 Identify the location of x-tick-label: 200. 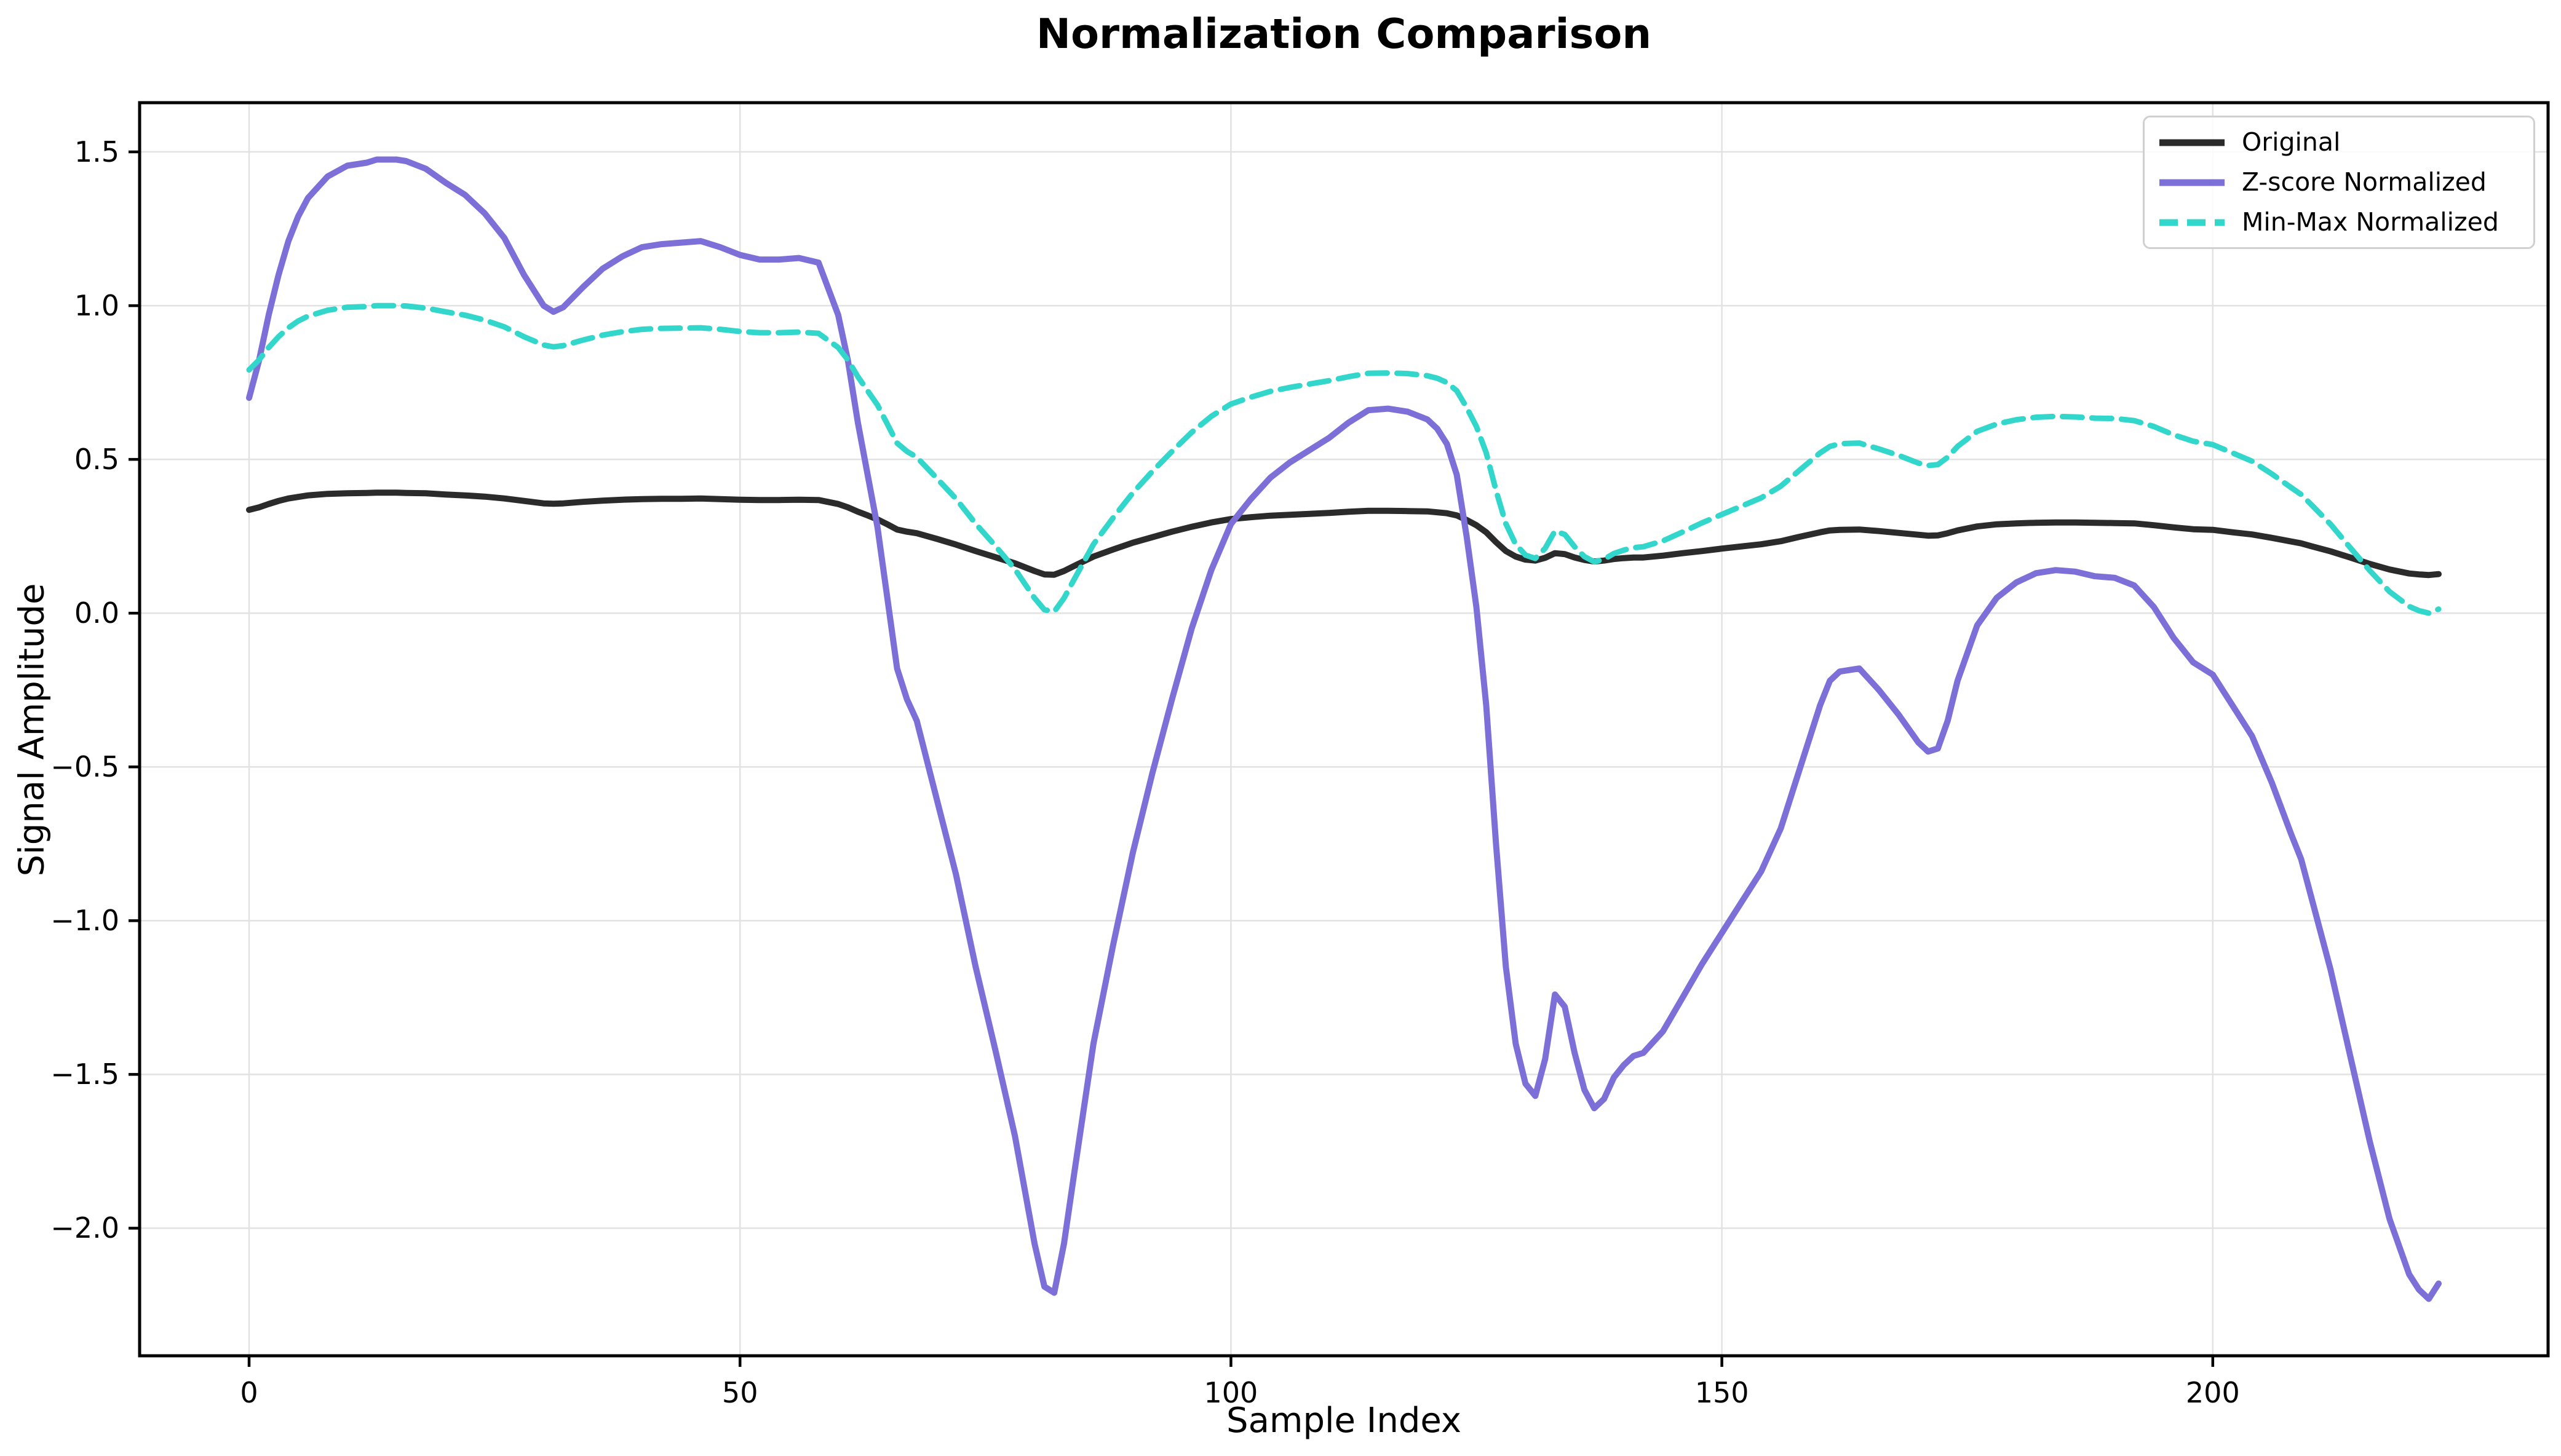
(2213, 1392).